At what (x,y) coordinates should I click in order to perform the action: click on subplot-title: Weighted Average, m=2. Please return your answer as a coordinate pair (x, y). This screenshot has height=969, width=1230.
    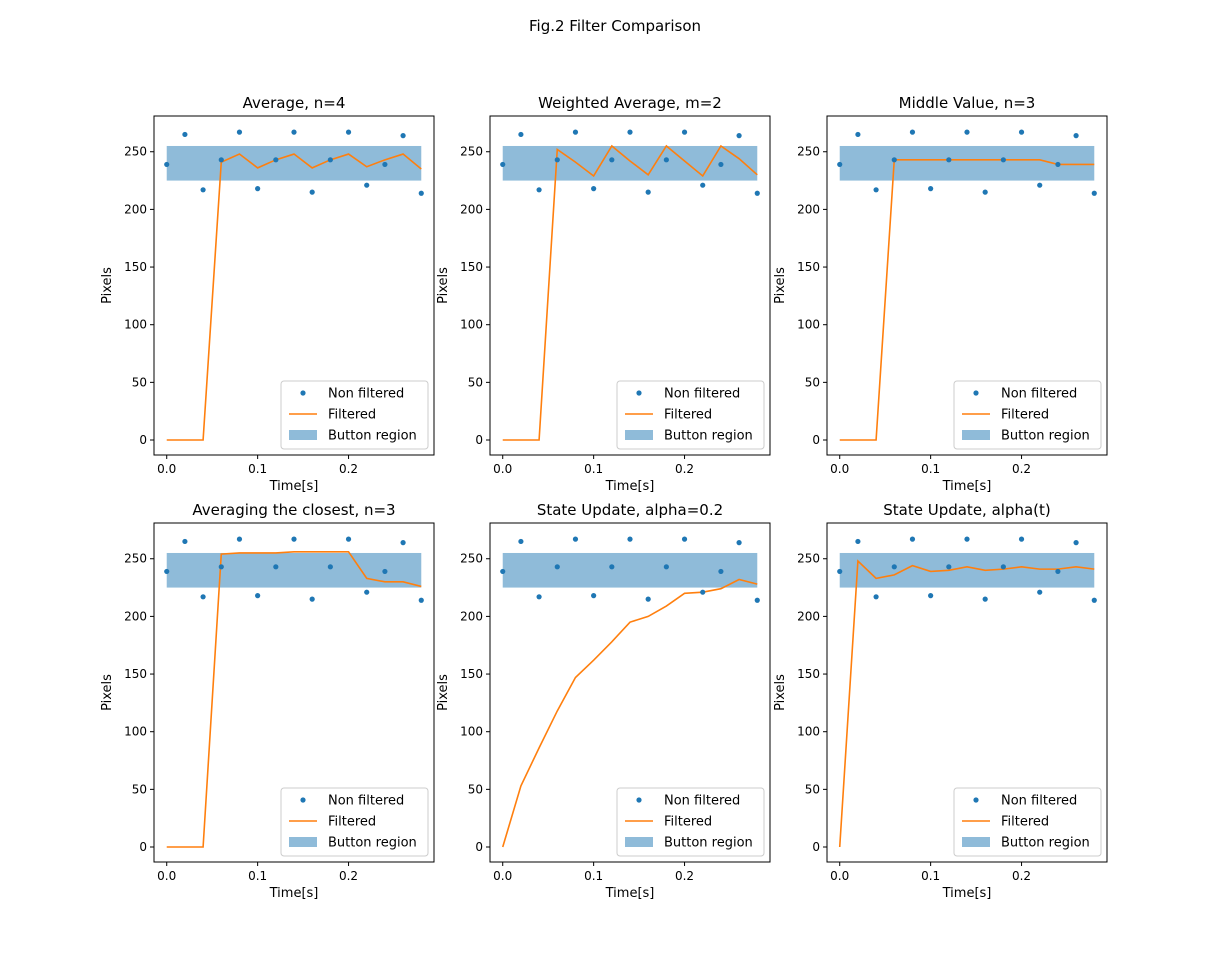
    Looking at the image, I should click on (630, 103).